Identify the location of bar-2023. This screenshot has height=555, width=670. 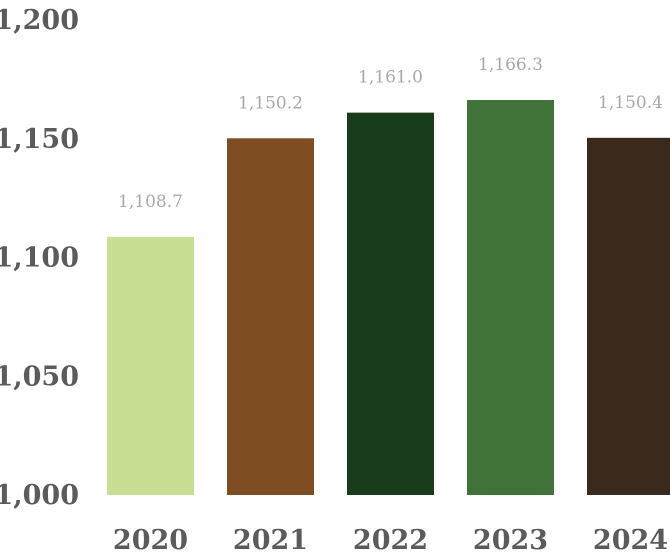
(510, 297).